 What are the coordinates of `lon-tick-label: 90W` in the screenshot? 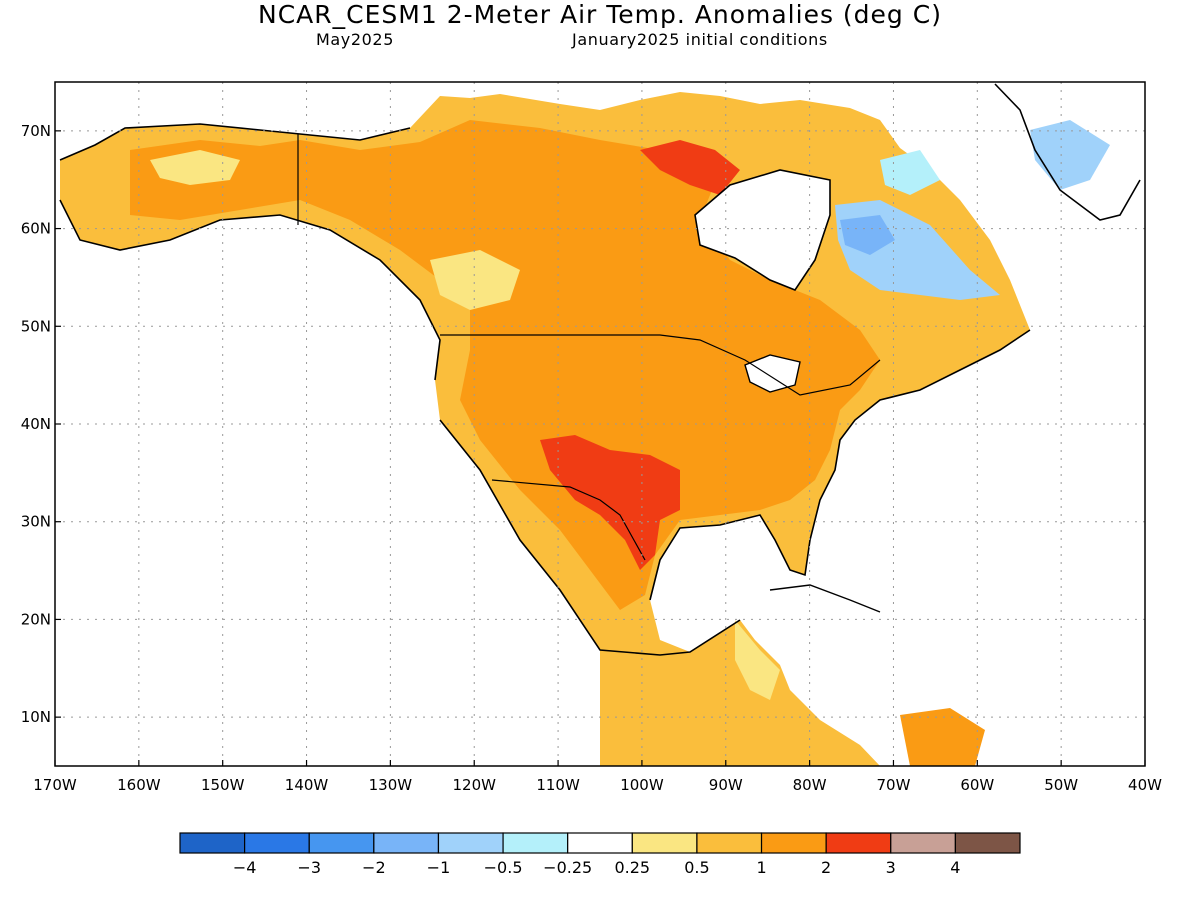 It's located at (726, 785).